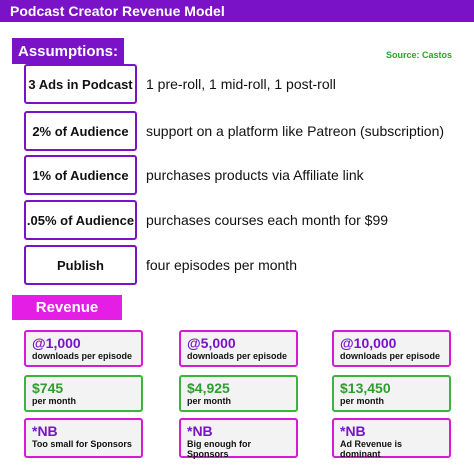  Describe the element at coordinates (221, 265) in the screenshot. I see `assumption-text: four episodes per month` at that location.